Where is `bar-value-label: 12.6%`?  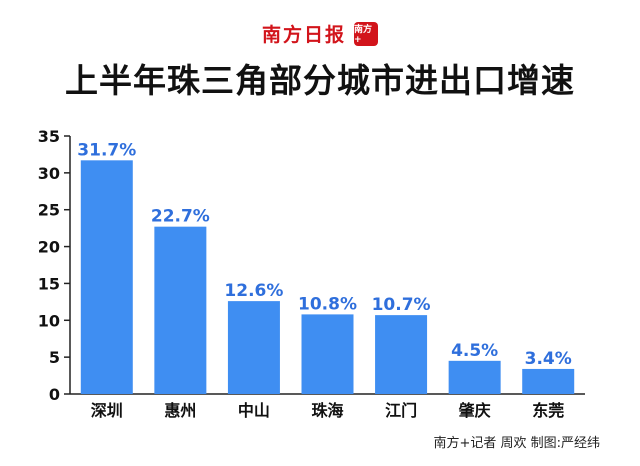 bar-value-label: 12.6% is located at coordinates (253, 291).